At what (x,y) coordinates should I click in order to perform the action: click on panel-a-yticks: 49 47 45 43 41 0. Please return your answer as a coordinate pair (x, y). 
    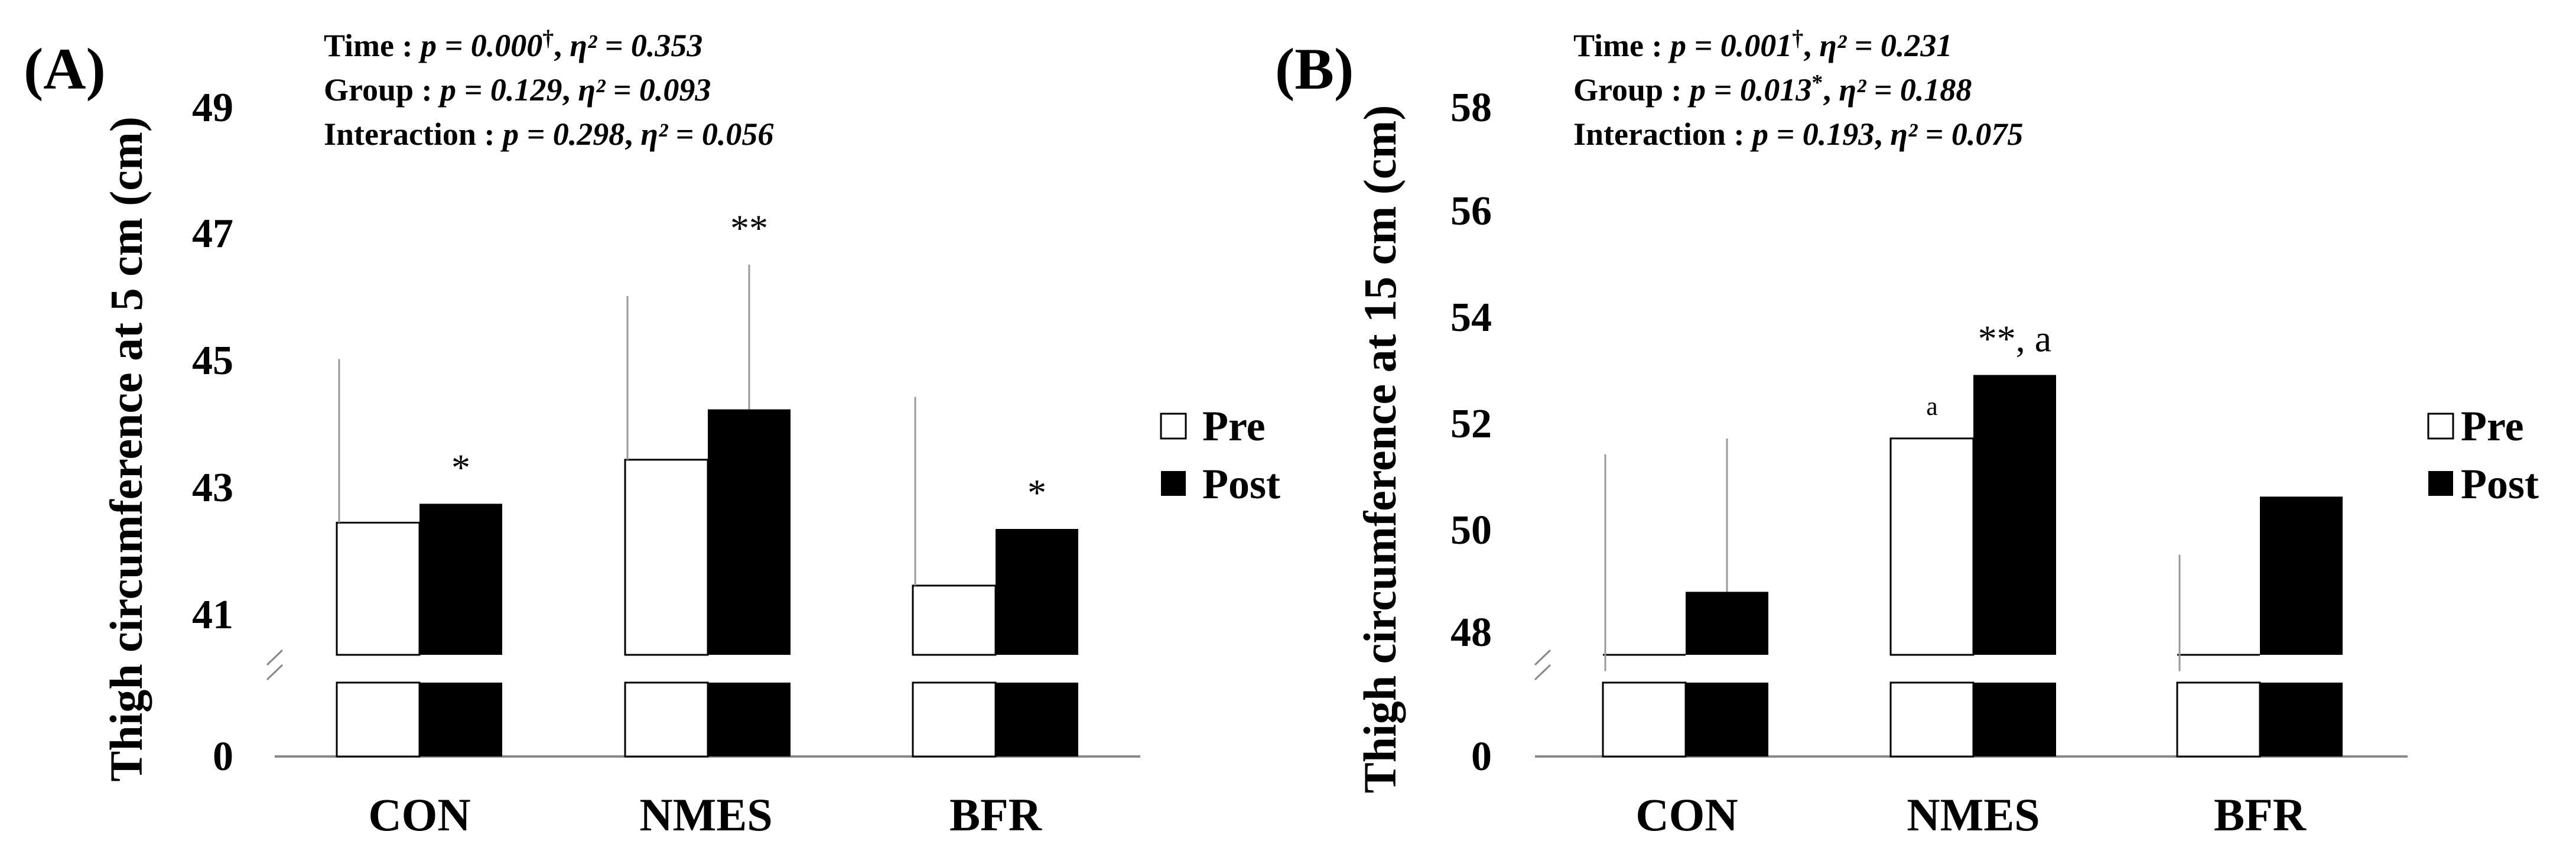
    Looking at the image, I should click on (212, 432).